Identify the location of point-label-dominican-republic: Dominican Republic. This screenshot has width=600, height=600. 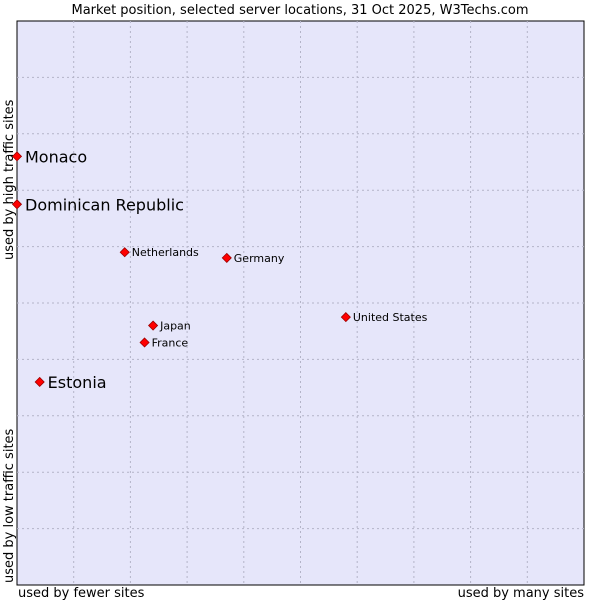
(104, 204).